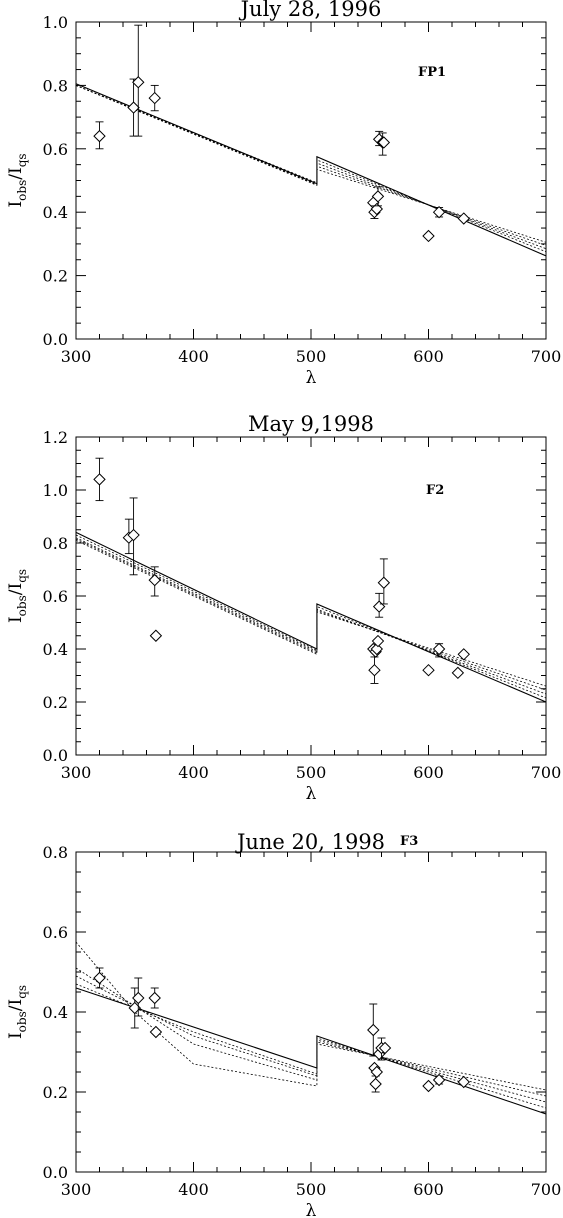 This screenshot has height=1218, width=563. Describe the element at coordinates (310, 10) in the screenshot. I see `chart-title: July 28, 1996` at that location.